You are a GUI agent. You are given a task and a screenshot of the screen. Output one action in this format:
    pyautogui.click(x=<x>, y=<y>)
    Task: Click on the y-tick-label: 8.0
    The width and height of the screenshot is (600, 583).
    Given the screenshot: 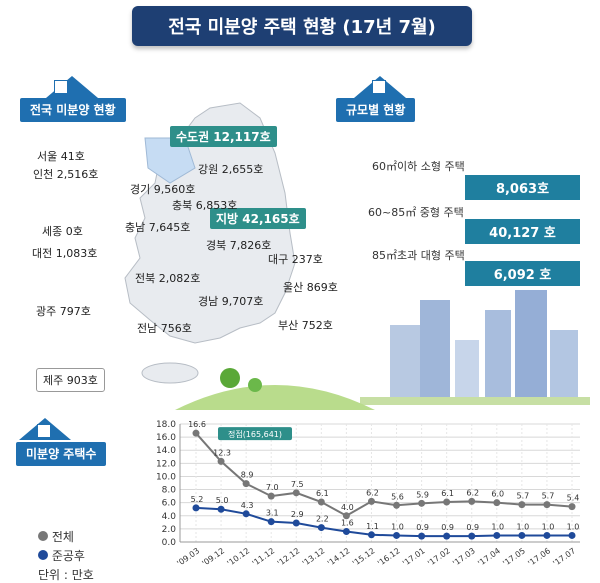 What is the action you would take?
    pyautogui.click(x=169, y=491)
    